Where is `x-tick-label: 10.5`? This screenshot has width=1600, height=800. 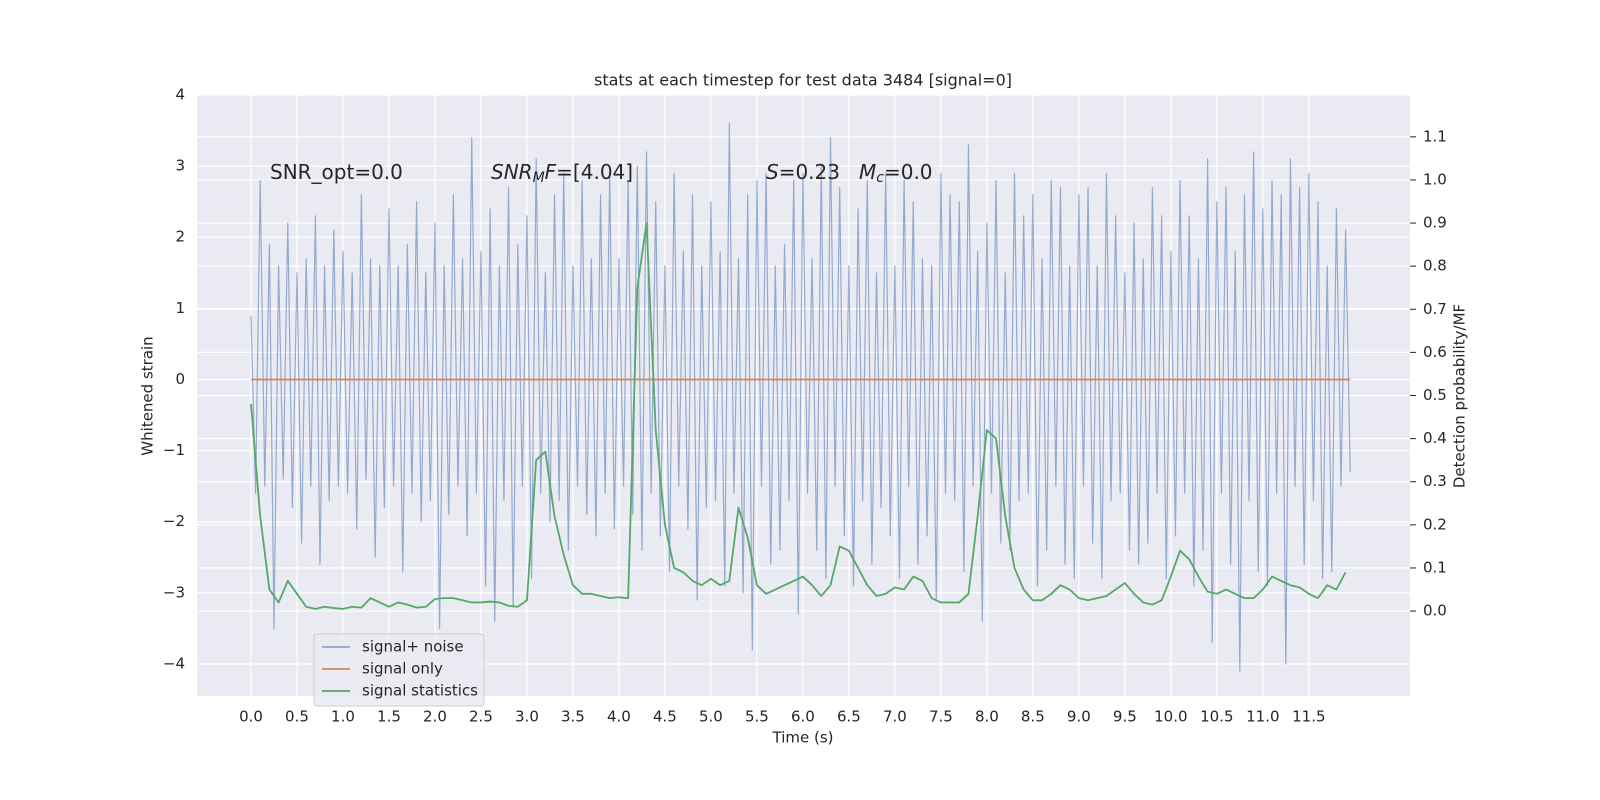
x-tick-label: 10.5 is located at coordinates (1216, 717).